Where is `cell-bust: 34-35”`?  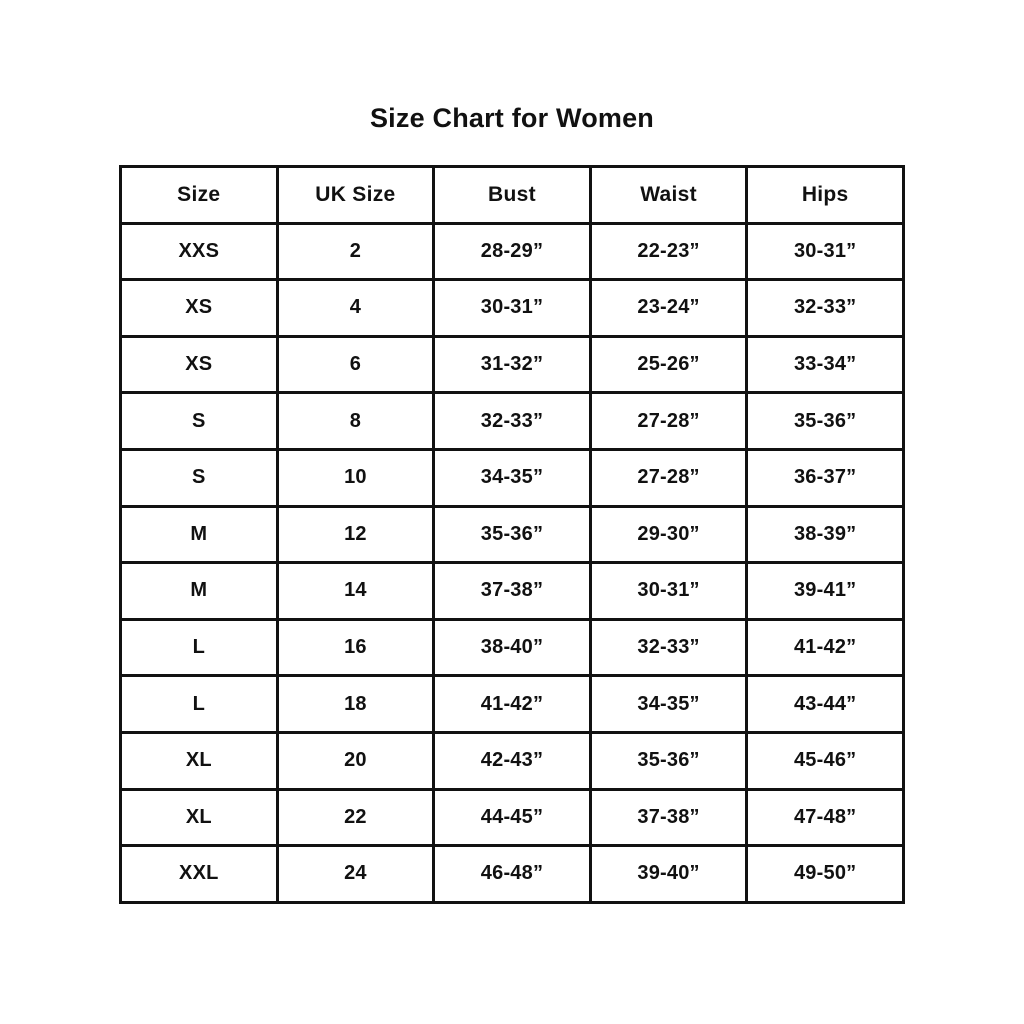 cell-bust: 34-35” is located at coordinates (512, 477).